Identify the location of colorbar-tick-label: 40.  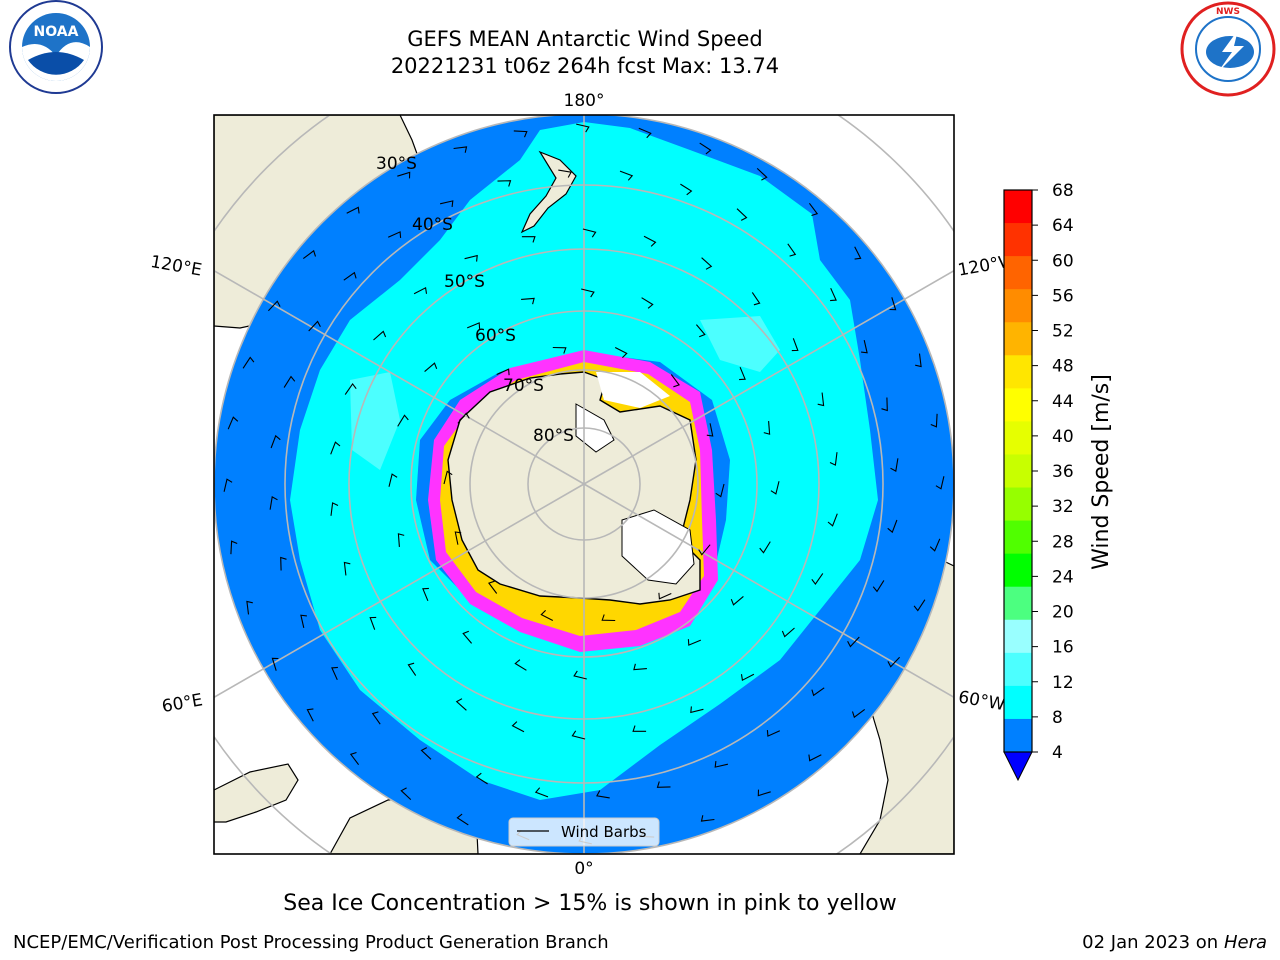
(1063, 437).